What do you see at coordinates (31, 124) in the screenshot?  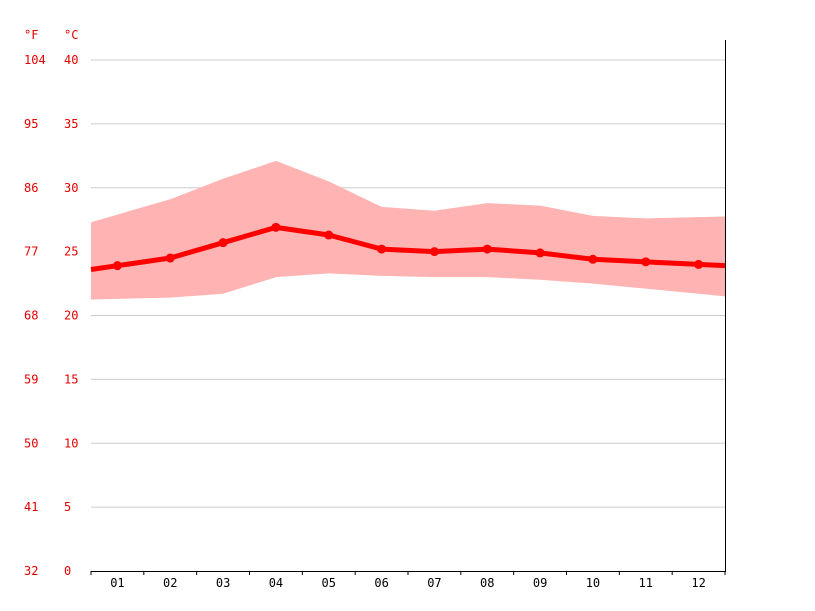 I see `y-tick-label-fahrenheit: 95` at bounding box center [31, 124].